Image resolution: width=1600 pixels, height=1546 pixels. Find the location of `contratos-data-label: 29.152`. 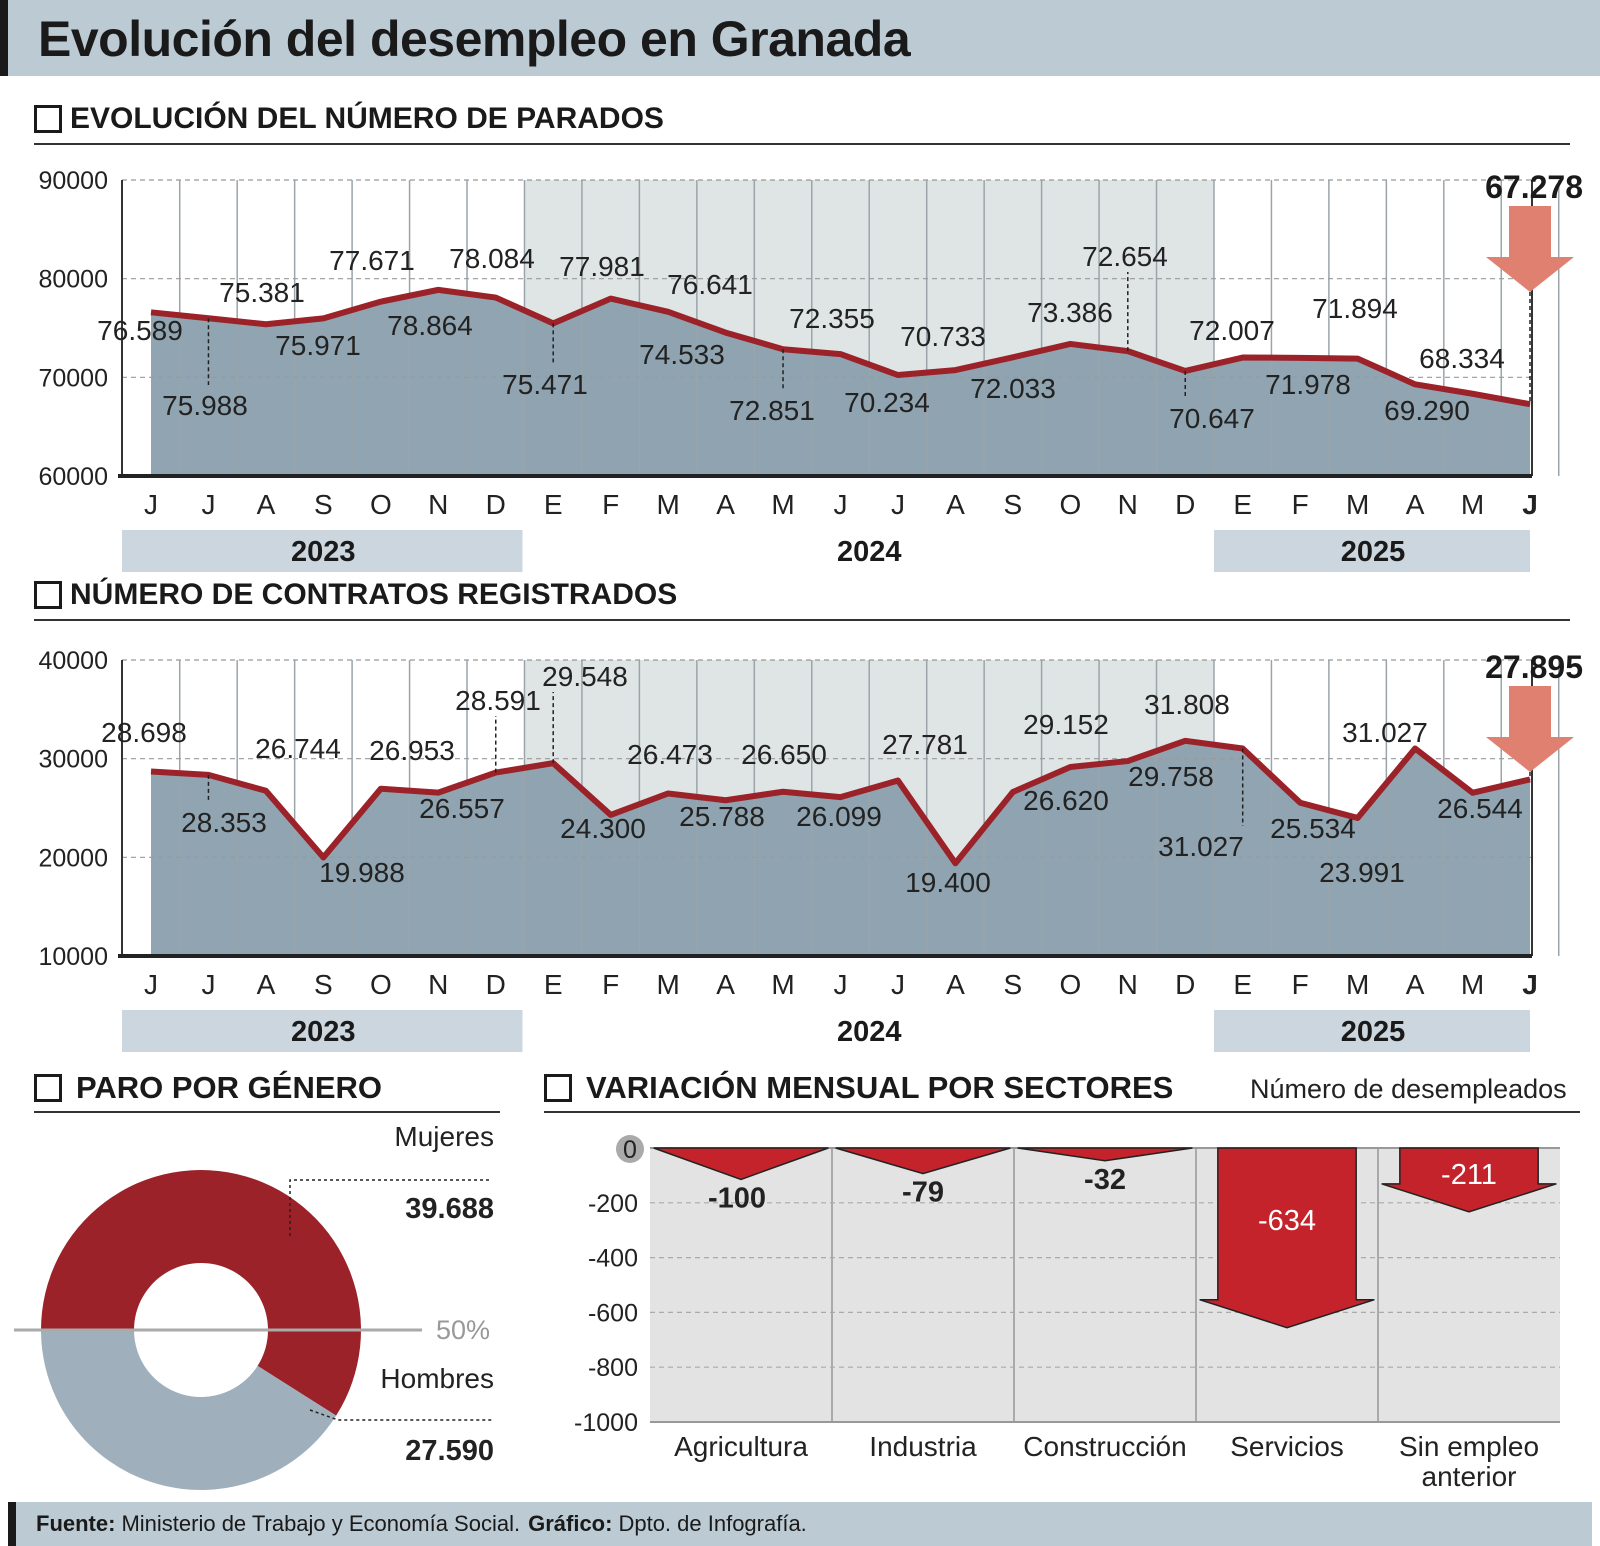

contratos-data-label: 29.152 is located at coordinates (1066, 724).